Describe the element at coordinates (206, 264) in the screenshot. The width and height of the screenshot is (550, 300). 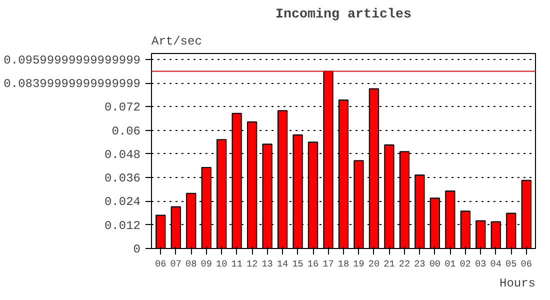
I see `x-tick-label: 09` at that location.